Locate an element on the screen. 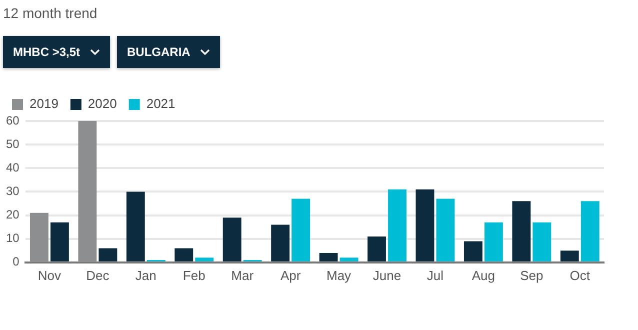 Image resolution: width=638 pixels, height=330 pixels. x-tick-label: Dec is located at coordinates (98, 275).